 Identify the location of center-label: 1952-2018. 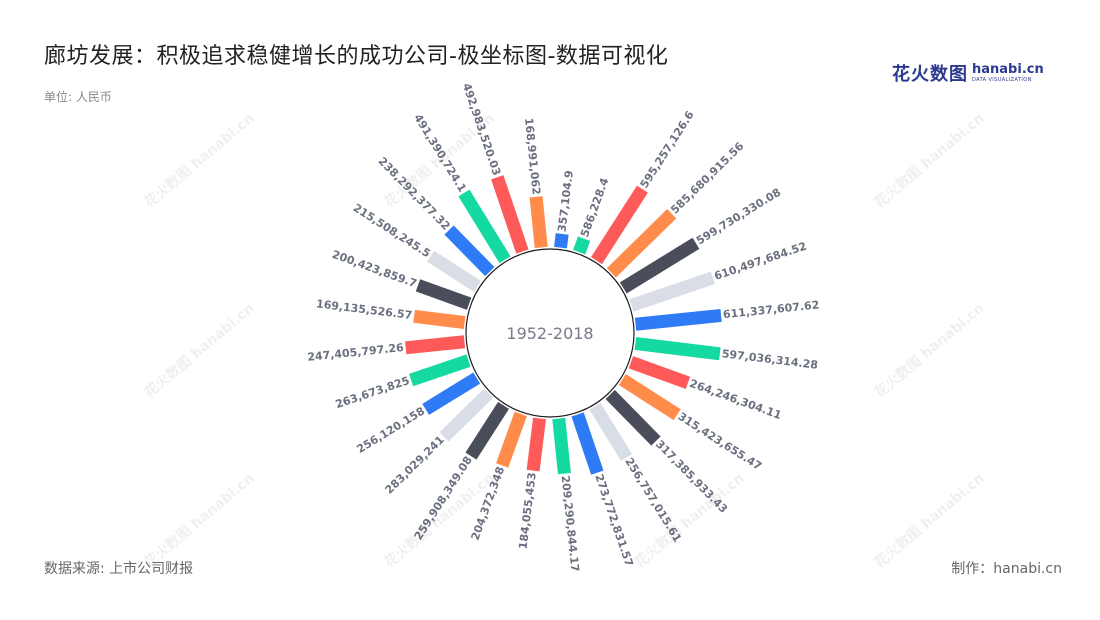
(549, 333).